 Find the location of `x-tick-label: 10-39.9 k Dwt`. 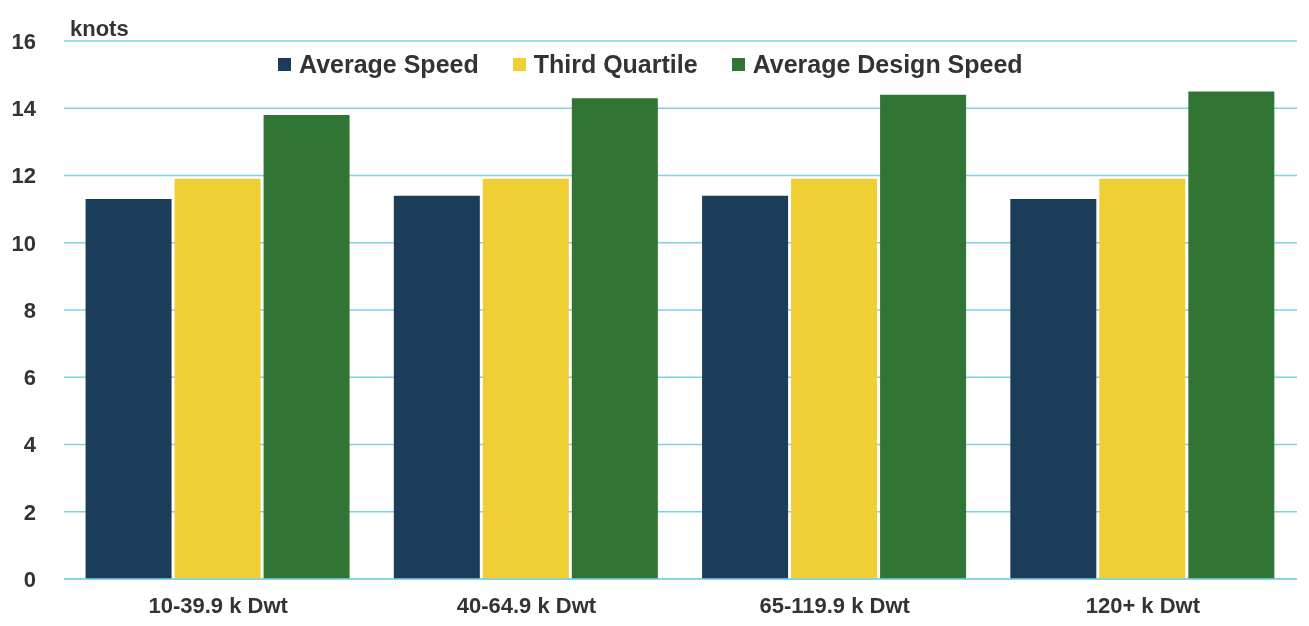

x-tick-label: 10-39.9 k Dwt is located at coordinates (218, 605).